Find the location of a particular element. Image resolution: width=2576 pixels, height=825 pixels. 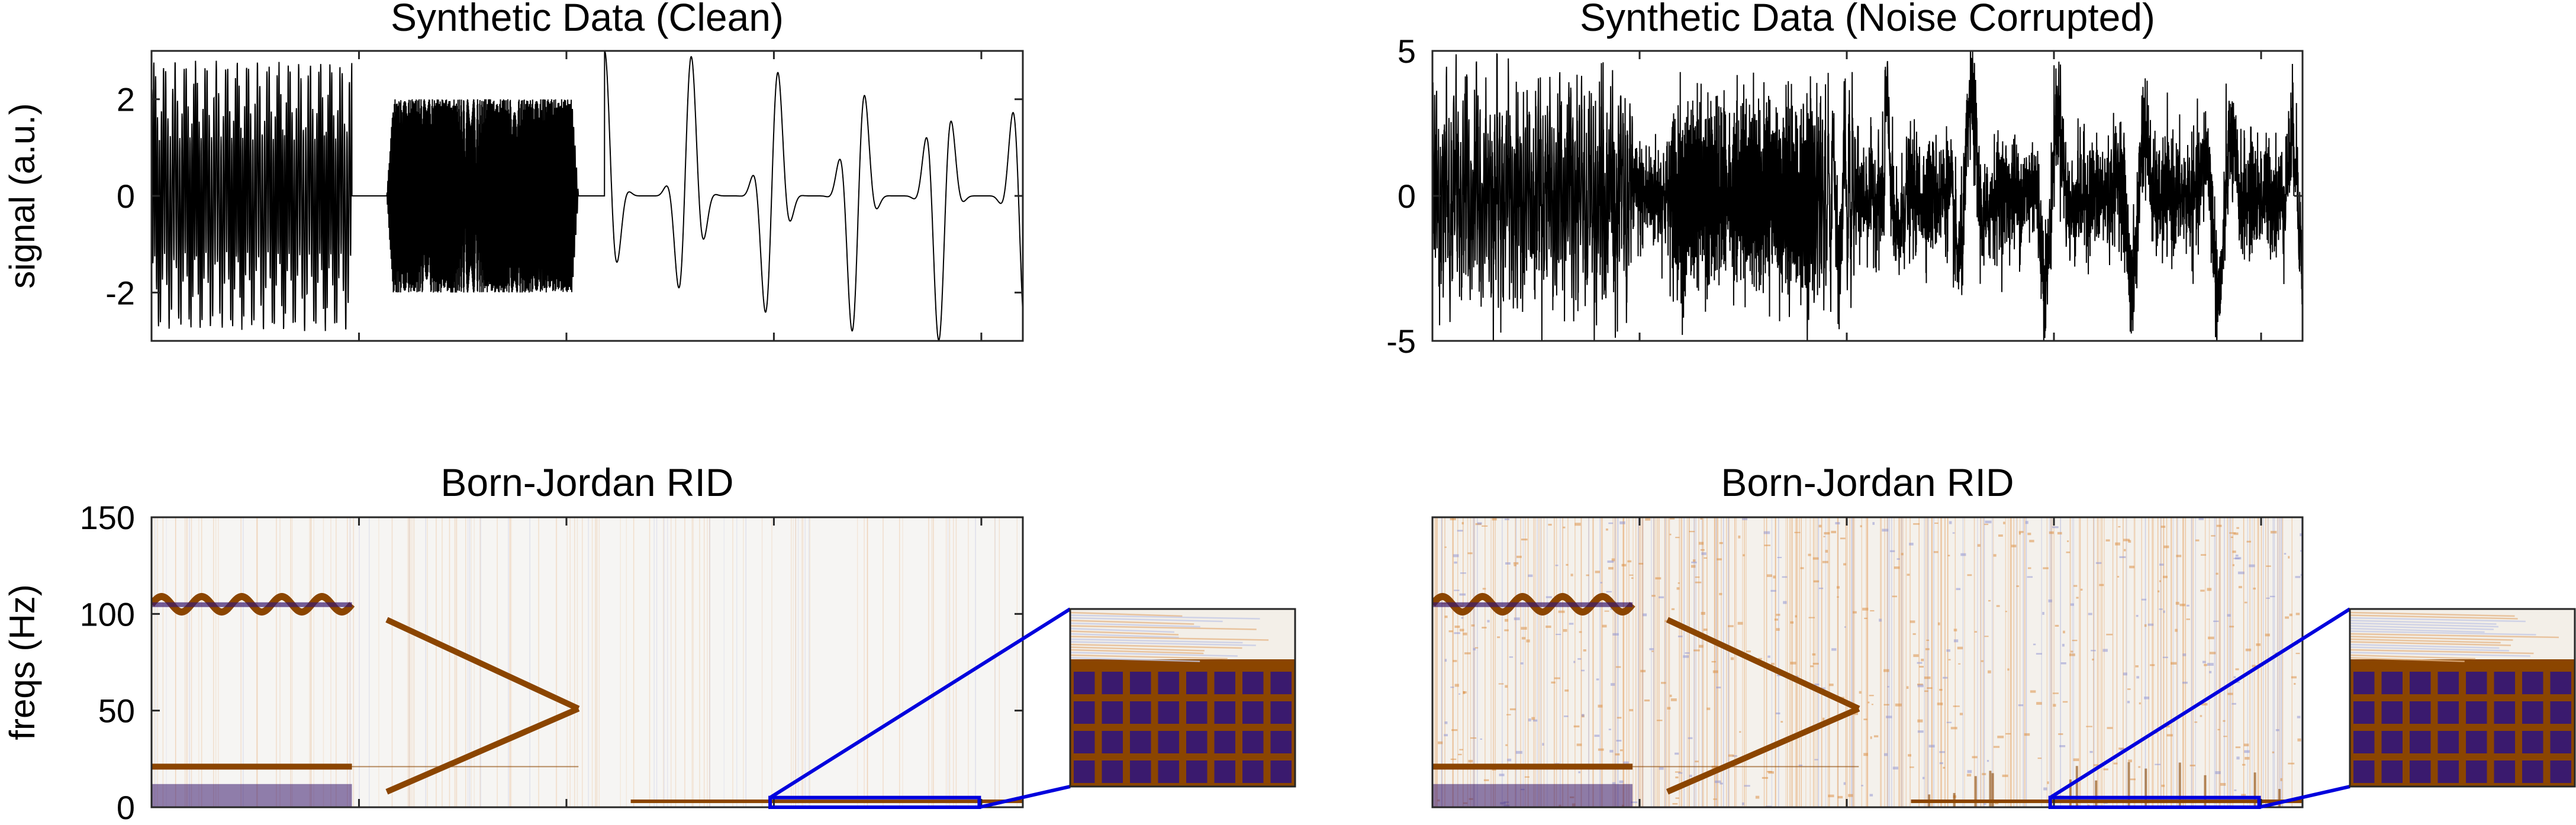

x-ticks is located at coordinates (1950, 196).